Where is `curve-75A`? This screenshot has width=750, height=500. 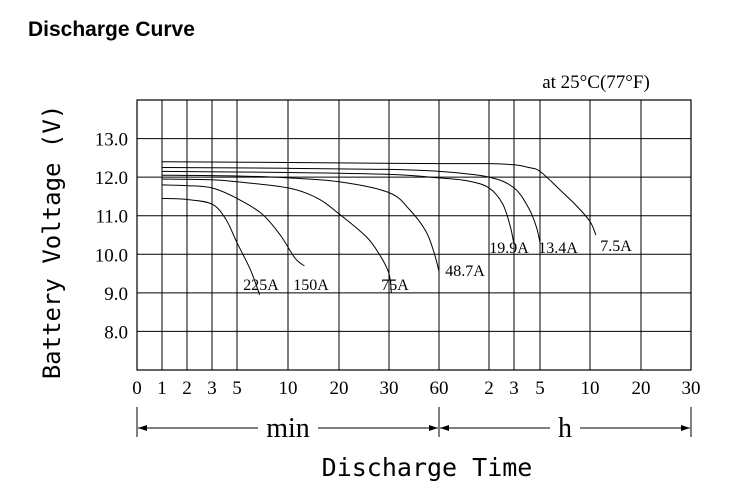 curve-75A is located at coordinates (276, 235).